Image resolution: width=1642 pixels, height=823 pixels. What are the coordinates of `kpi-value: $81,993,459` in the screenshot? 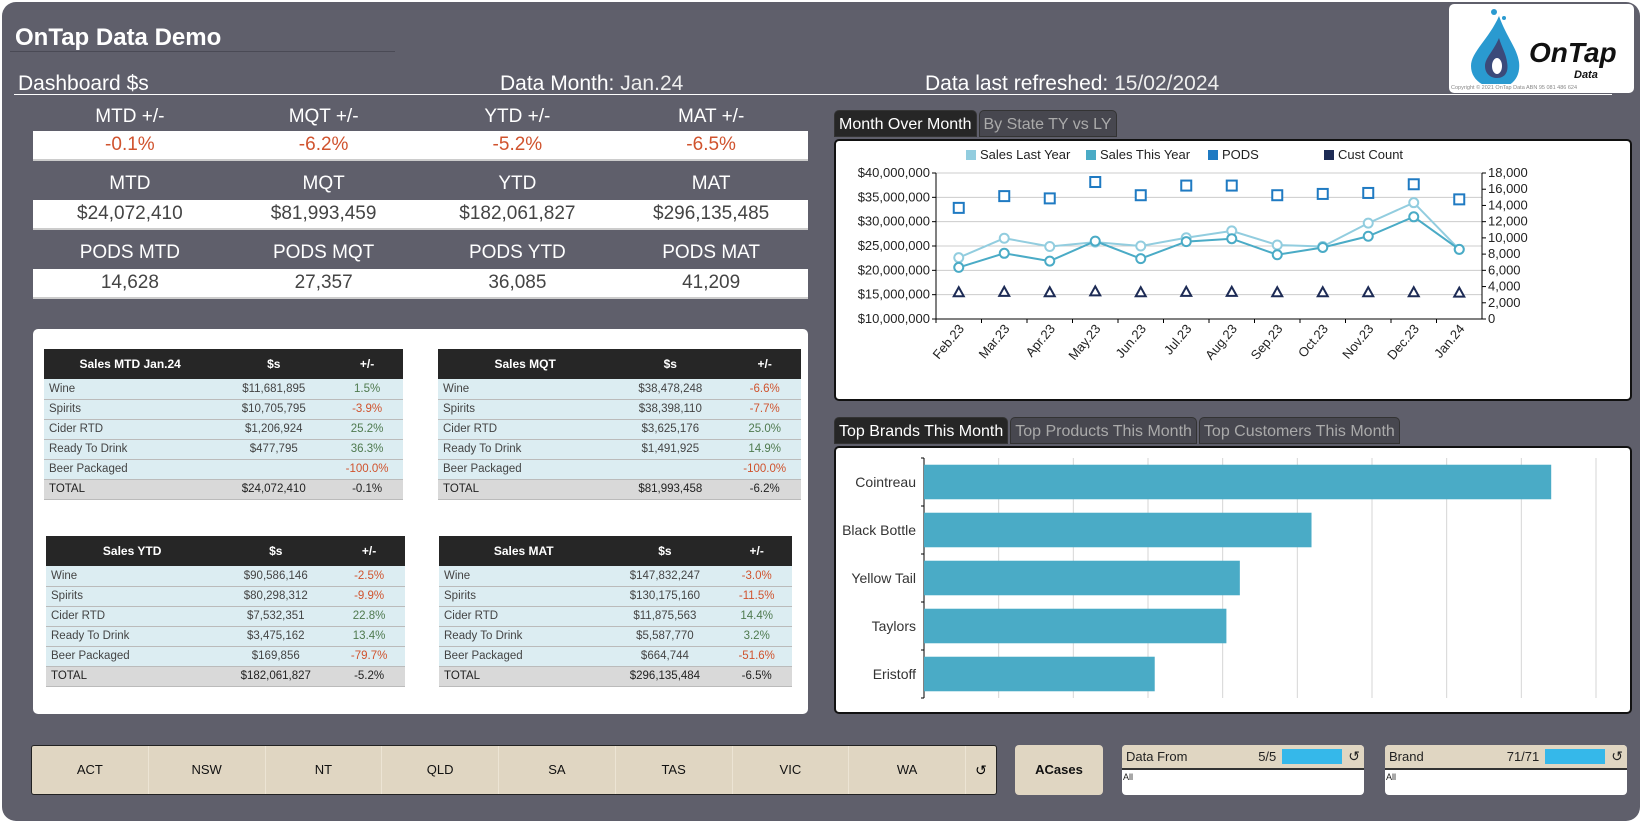 It's located at (323, 213).